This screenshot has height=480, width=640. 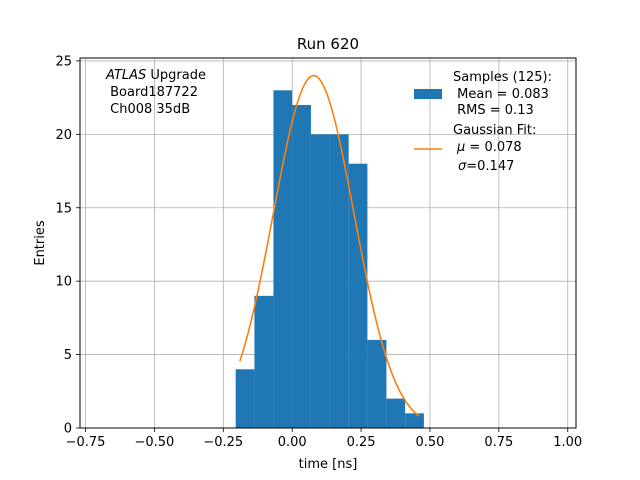 What do you see at coordinates (40, 243) in the screenshot?
I see `y-axis-label: Entries` at bounding box center [40, 243].